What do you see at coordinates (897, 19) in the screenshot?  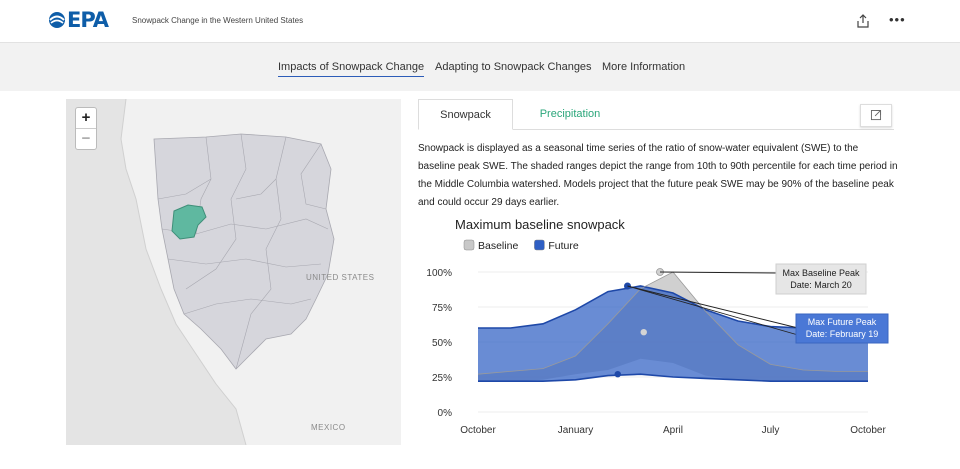 I see `more-options-icon: •••` at bounding box center [897, 19].